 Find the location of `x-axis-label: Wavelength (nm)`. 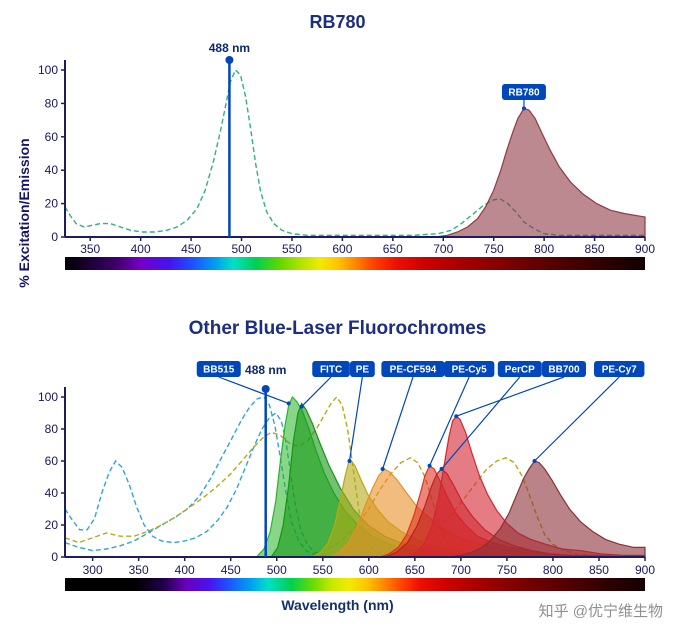

x-axis-label: Wavelength (nm) is located at coordinates (337, 605).